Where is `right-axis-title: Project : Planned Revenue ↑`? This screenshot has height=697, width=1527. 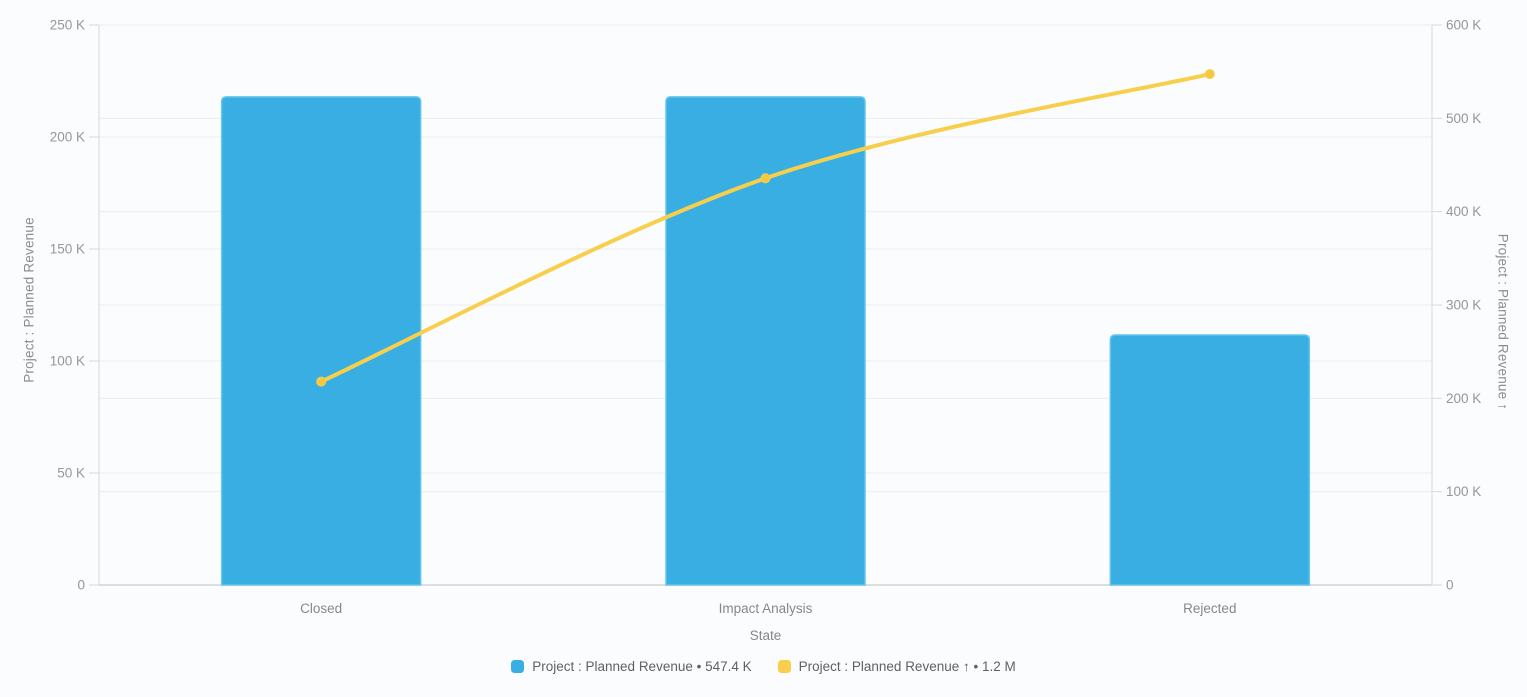 right-axis-title: Project : Planned Revenue ↑ is located at coordinates (1503, 322).